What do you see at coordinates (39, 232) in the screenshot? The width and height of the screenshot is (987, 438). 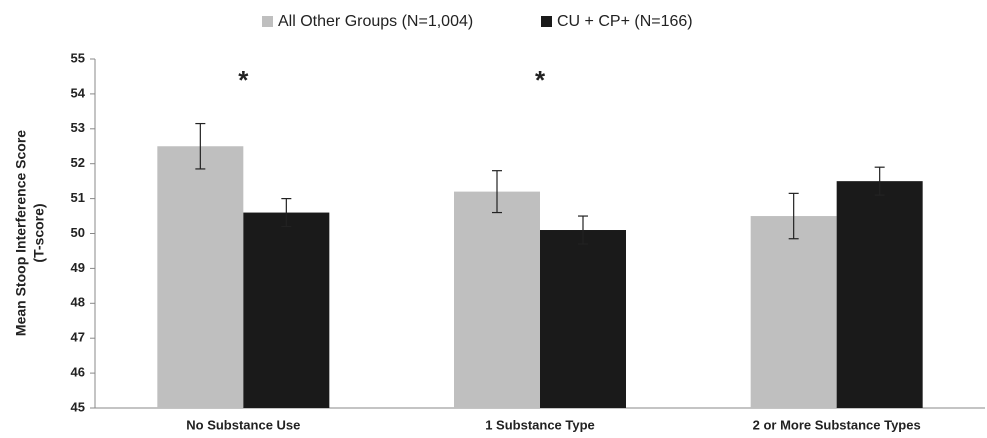 I see `y-axis-title: (T-score)` at bounding box center [39, 232].